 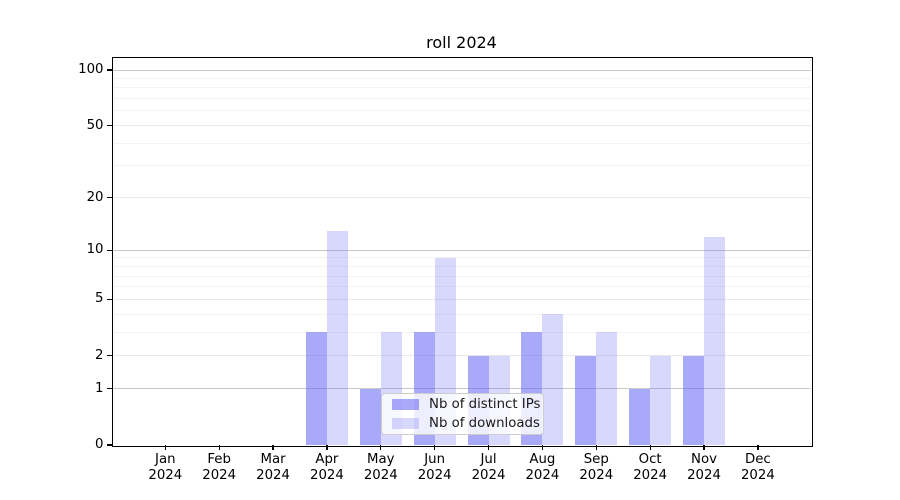 What do you see at coordinates (434, 467) in the screenshot?
I see `x-tick-label-jun: Jun 2024` at bounding box center [434, 467].